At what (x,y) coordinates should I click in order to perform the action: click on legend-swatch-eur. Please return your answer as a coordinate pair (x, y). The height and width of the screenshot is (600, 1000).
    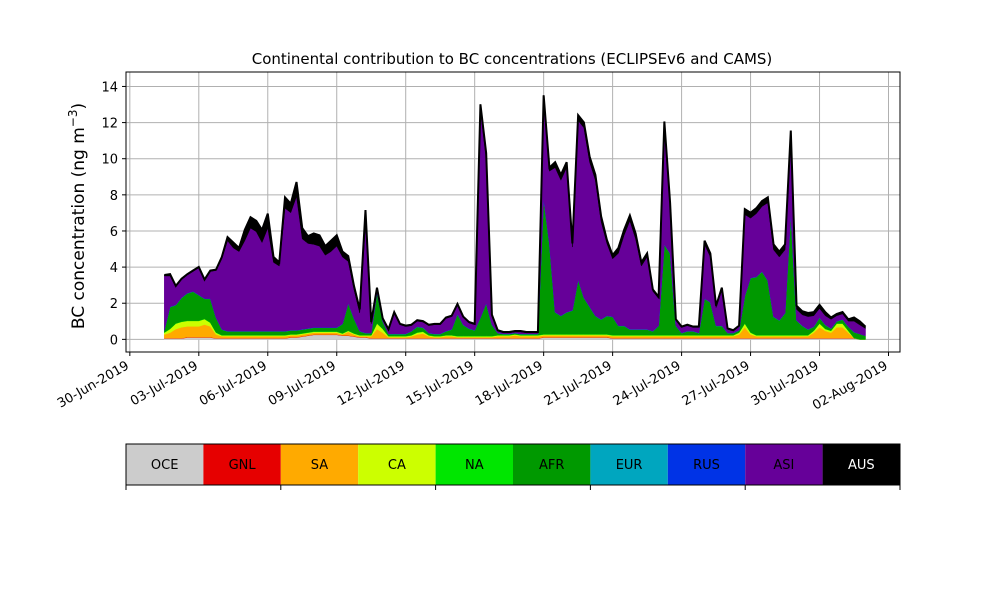
    Looking at the image, I should click on (629, 464).